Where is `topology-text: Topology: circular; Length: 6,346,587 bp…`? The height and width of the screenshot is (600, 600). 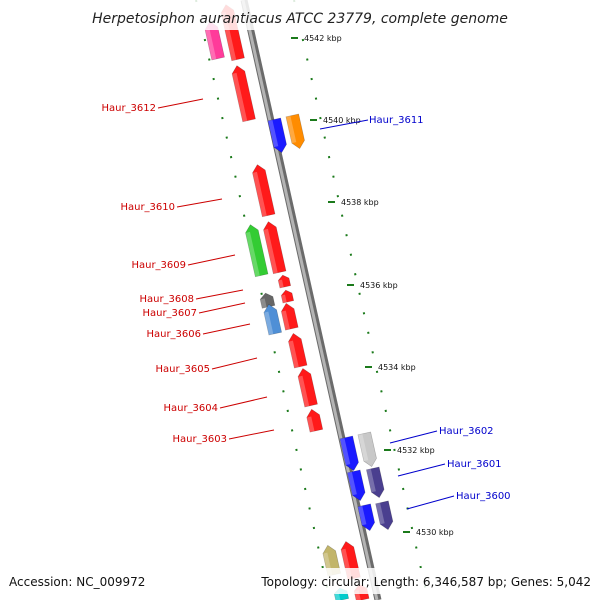 topology-text: Topology: circular; Length: 6,346,587 bp… is located at coordinates (425, 582).